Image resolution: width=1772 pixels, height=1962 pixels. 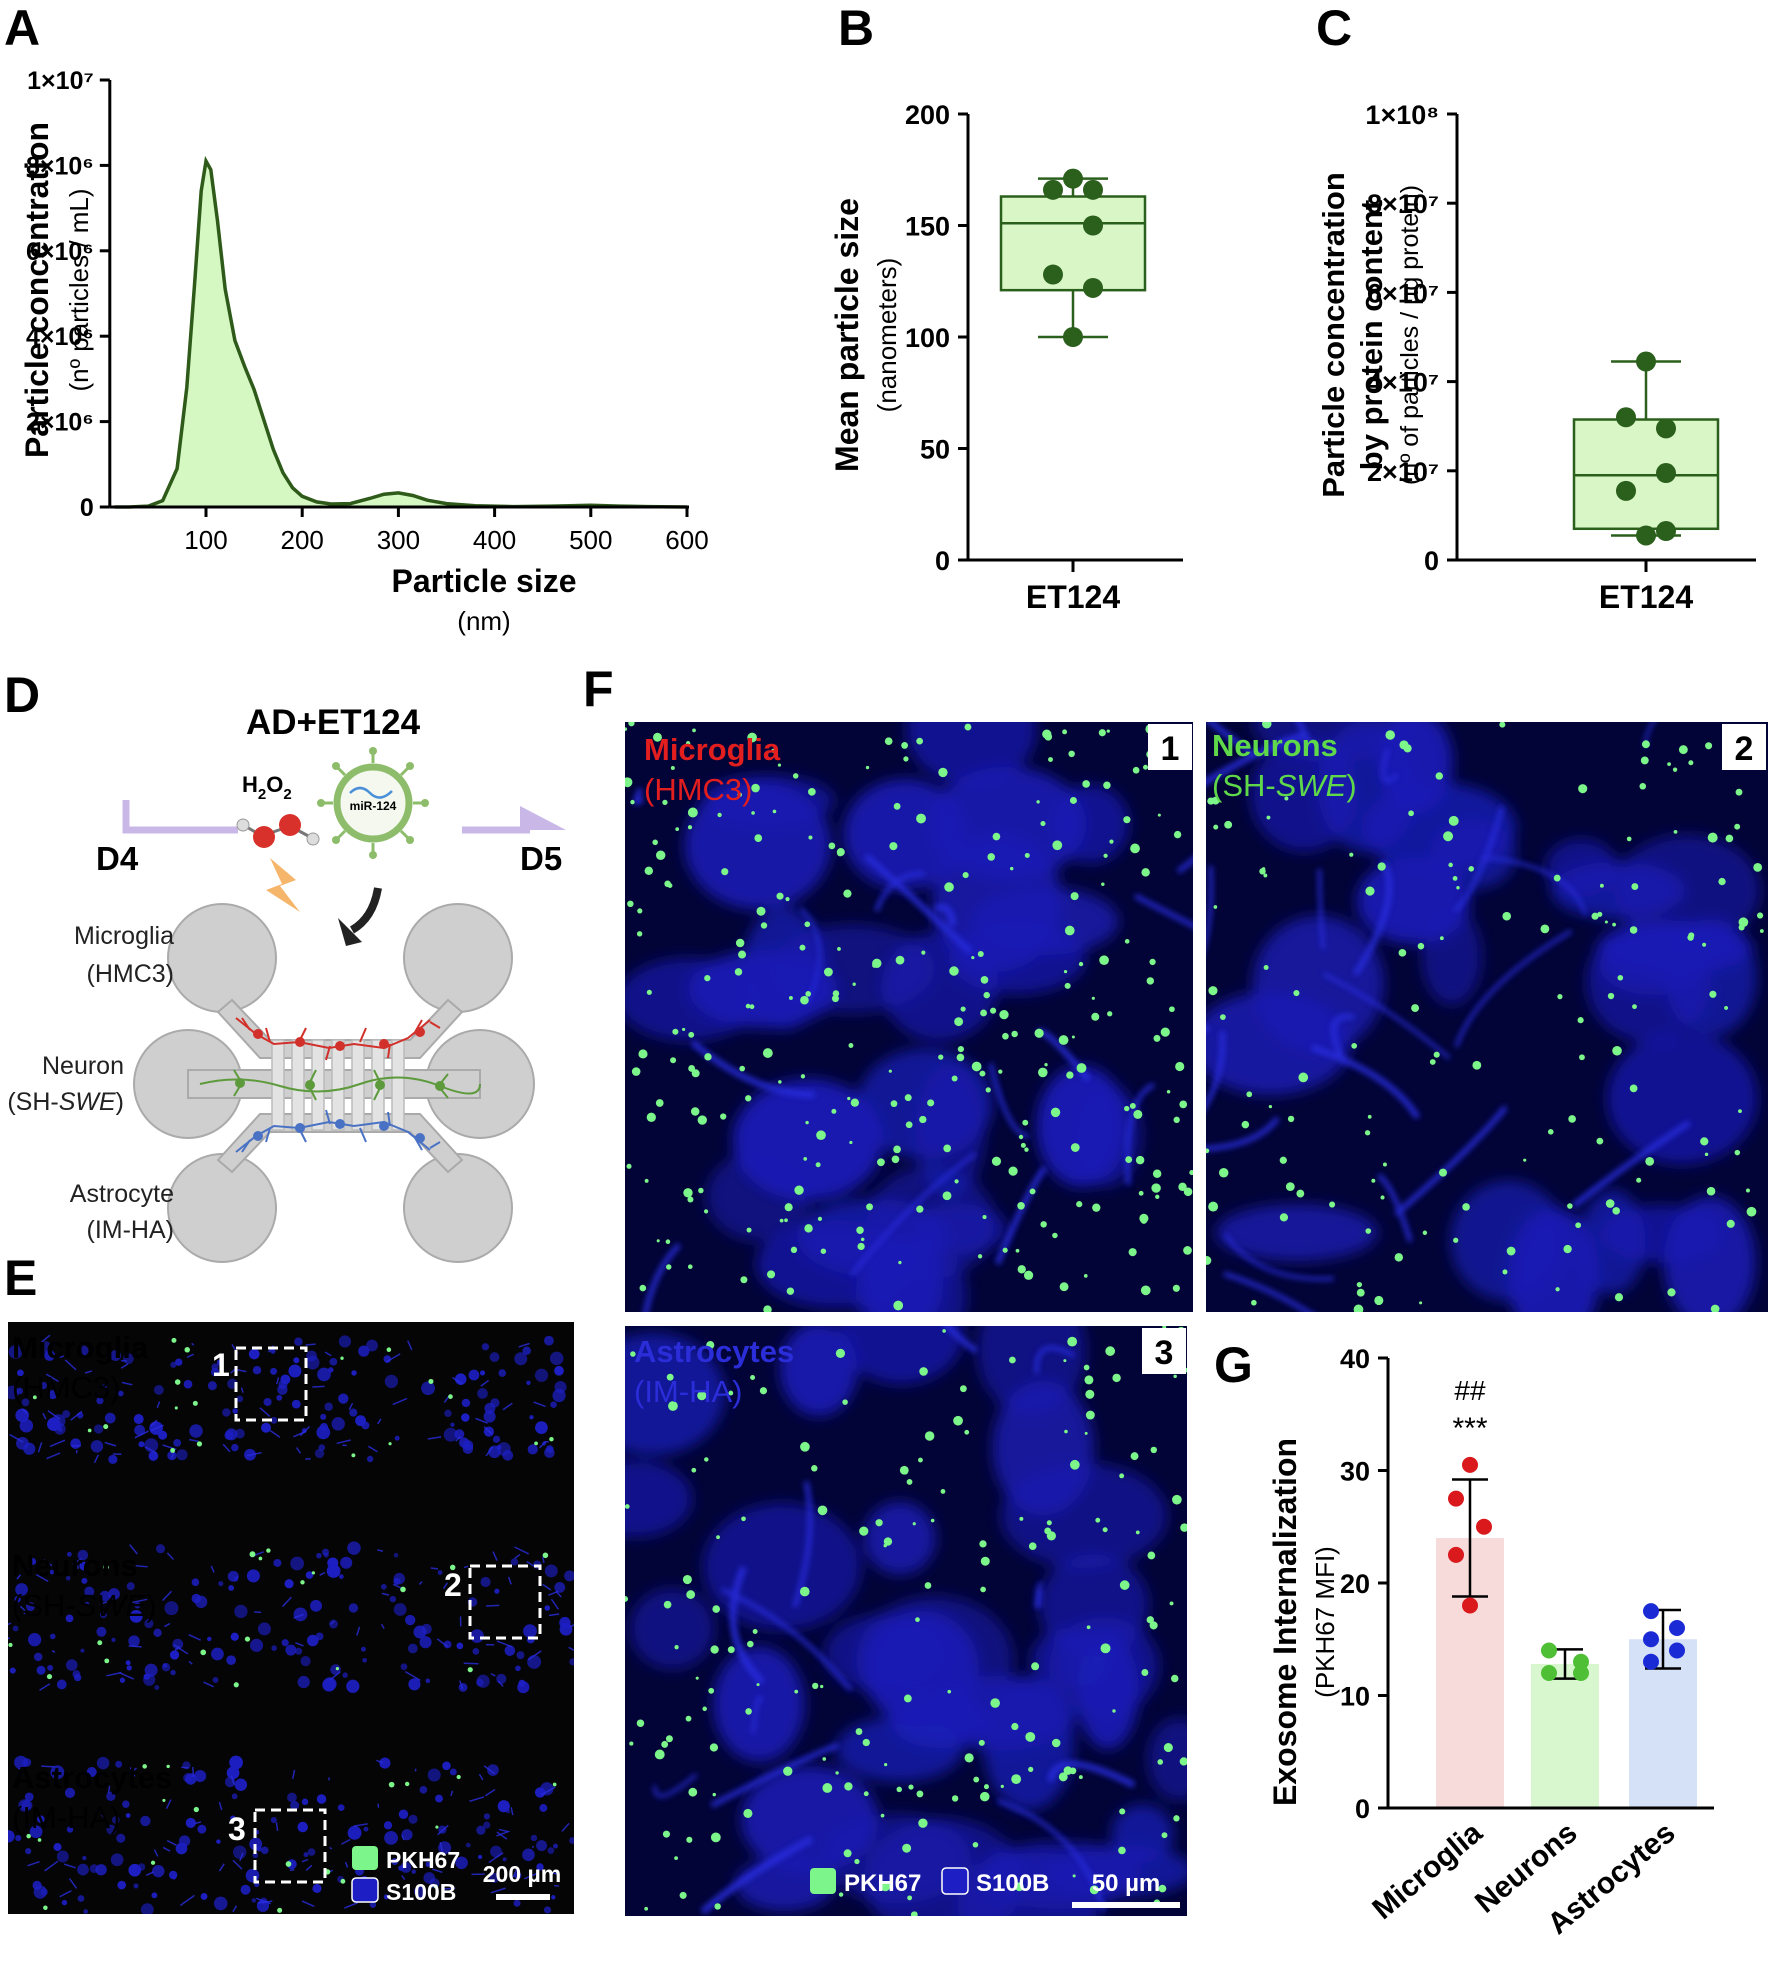 What do you see at coordinates (22, 695) in the screenshot?
I see `panel-letter-d: D` at bounding box center [22, 695].